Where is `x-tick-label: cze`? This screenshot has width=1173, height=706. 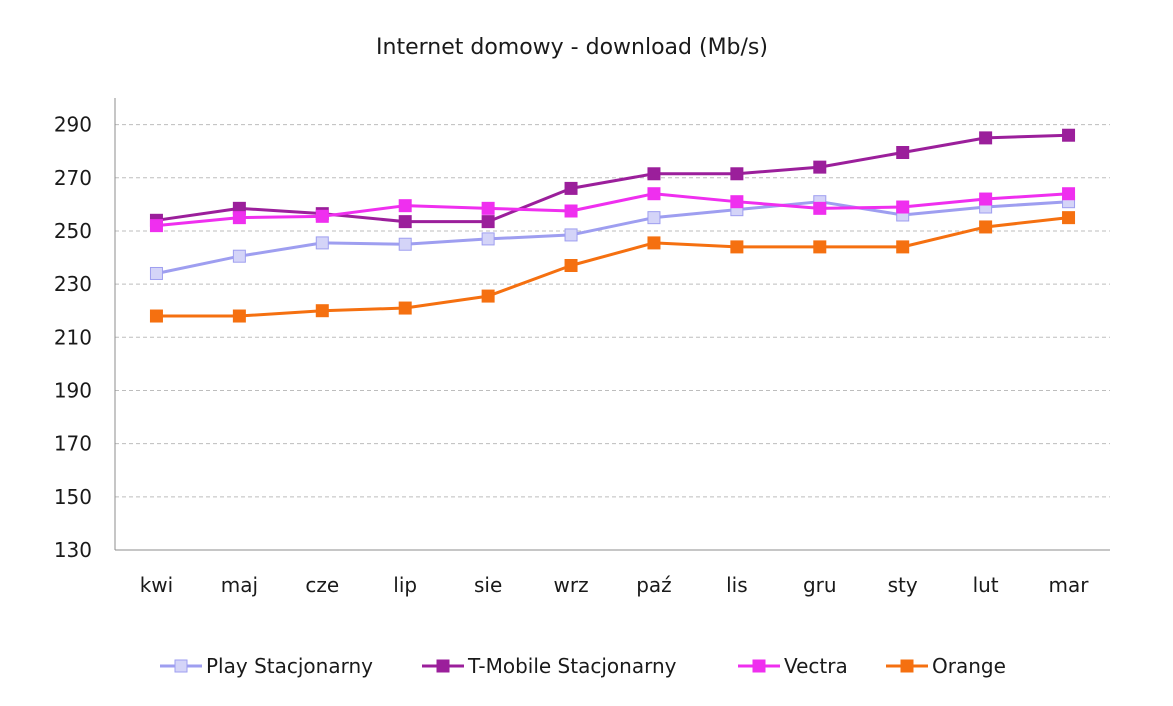
x-tick-label: cze is located at coordinates (322, 585).